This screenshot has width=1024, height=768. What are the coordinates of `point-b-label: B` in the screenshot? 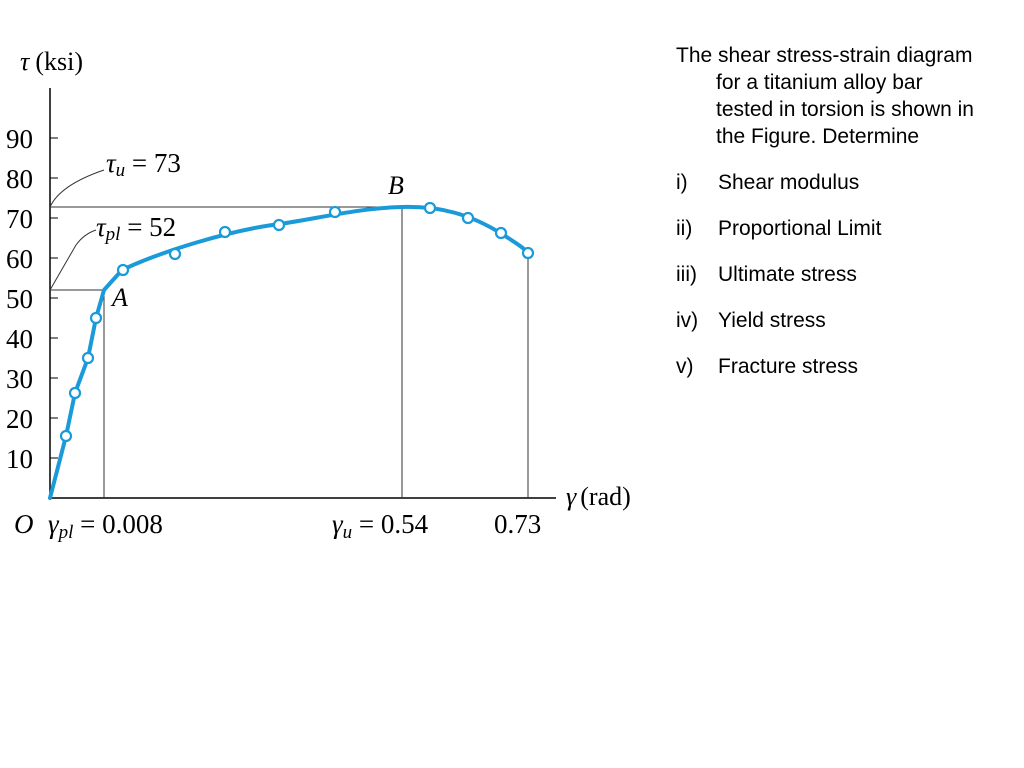 It's located at (396, 185).